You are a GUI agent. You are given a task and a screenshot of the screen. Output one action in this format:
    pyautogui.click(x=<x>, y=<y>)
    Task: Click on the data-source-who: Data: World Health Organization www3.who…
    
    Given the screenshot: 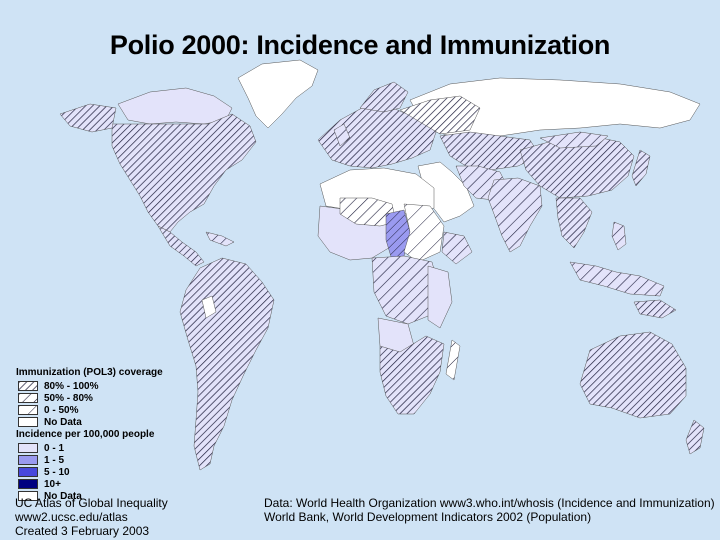 What is the action you would take?
    pyautogui.click(x=489, y=503)
    